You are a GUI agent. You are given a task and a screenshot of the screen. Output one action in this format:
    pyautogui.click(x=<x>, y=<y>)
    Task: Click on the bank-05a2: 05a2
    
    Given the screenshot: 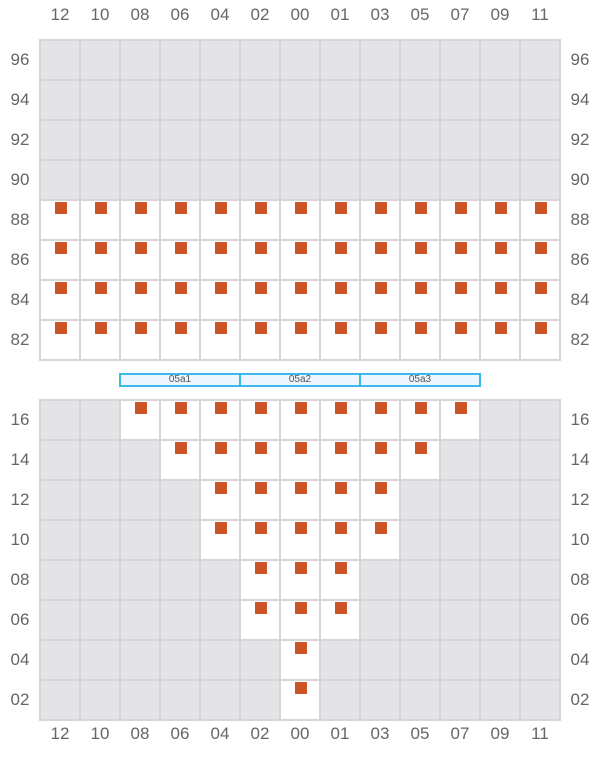 What is the action you would take?
    pyautogui.click(x=300, y=380)
    